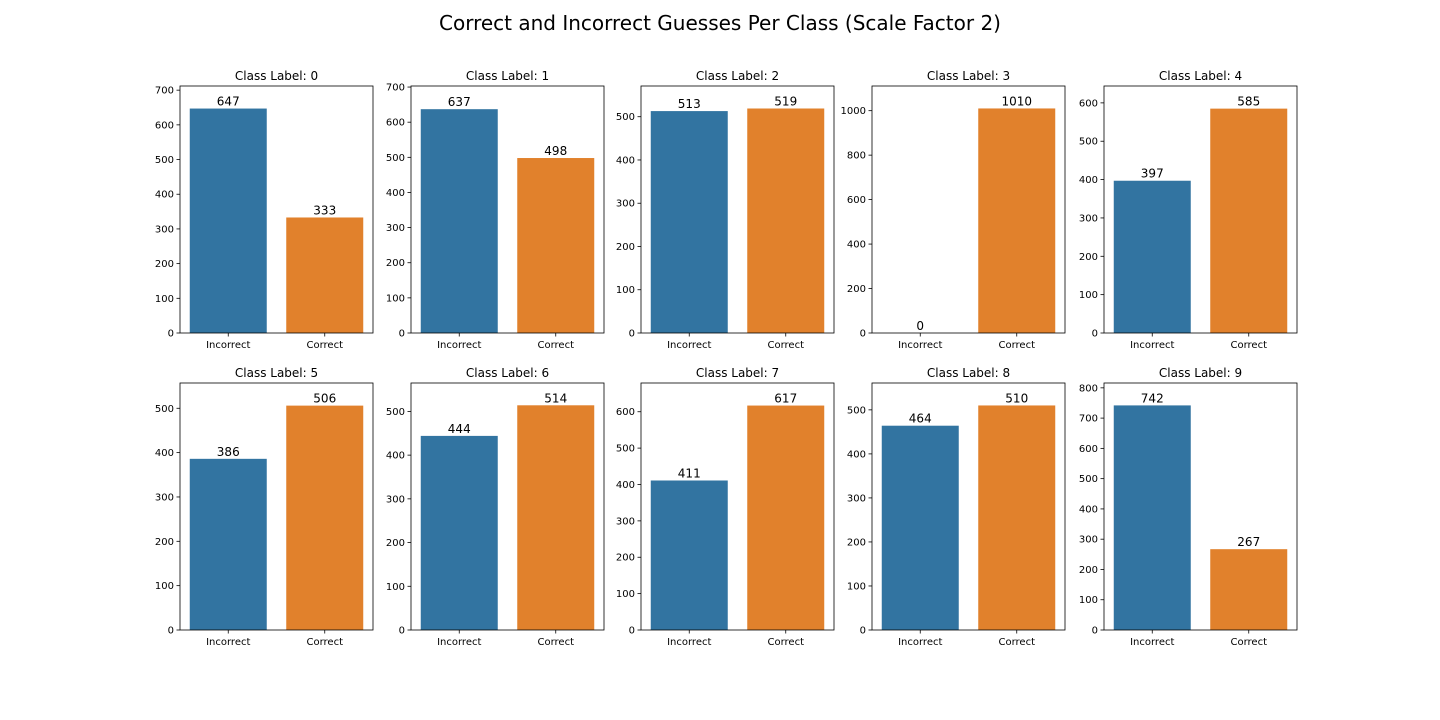 Image resolution: width=1440 pixels, height=720 pixels. Describe the element at coordinates (459, 102) in the screenshot. I see `data-label: 637` at that location.